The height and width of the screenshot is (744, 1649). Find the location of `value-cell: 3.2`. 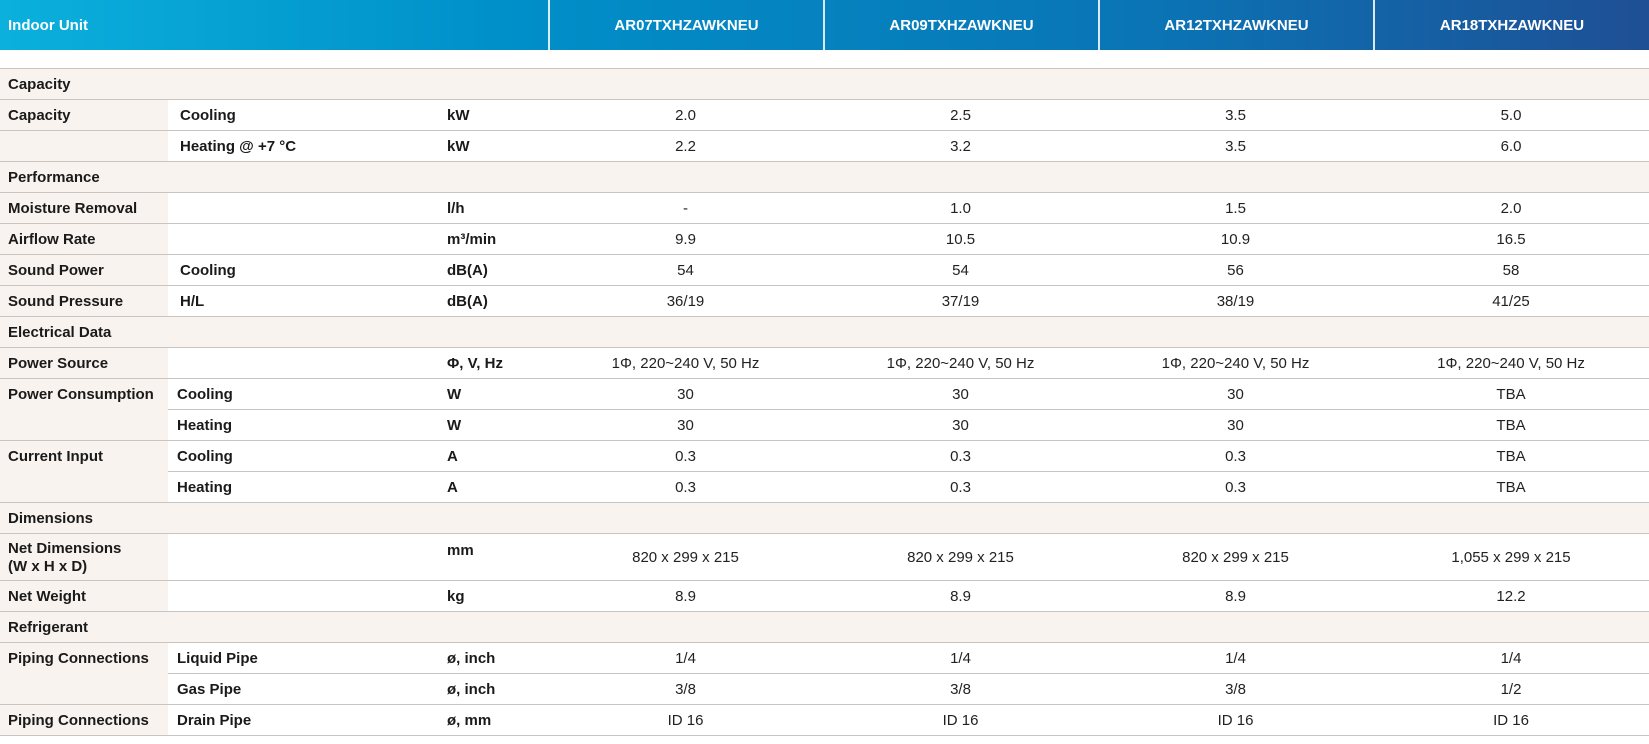

value-cell: 3.2 is located at coordinates (960, 146).